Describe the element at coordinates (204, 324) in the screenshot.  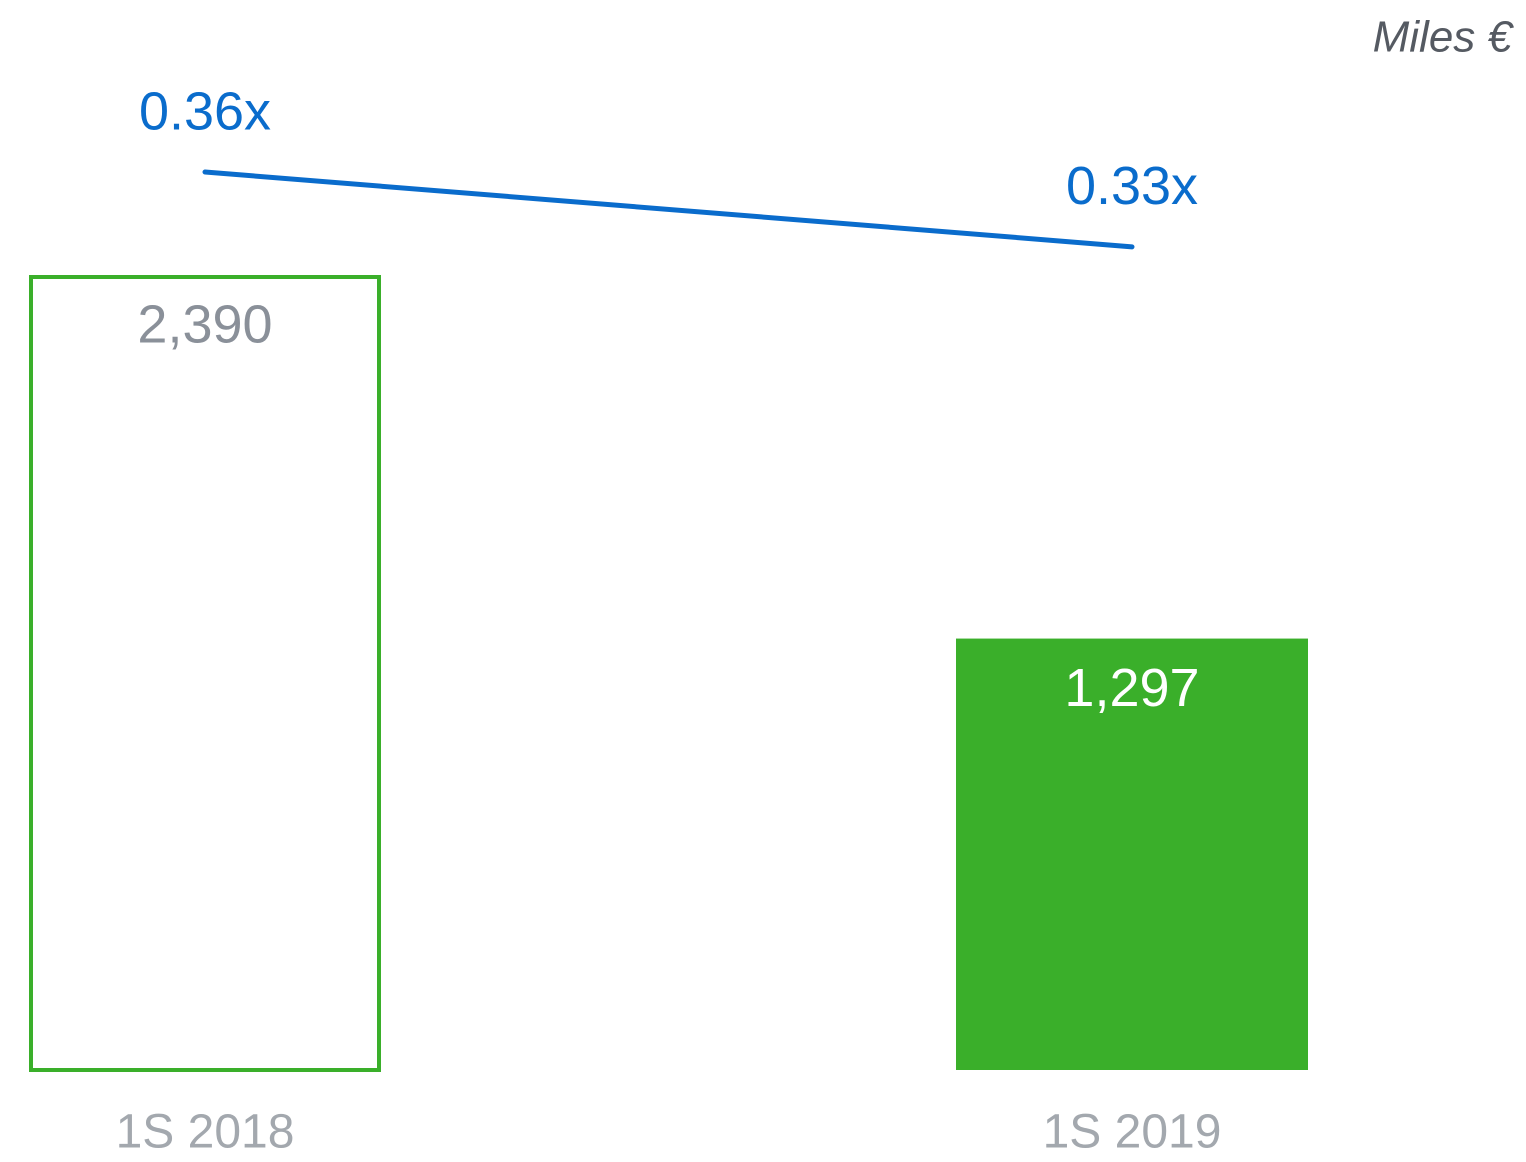
I see `bar-value-label: 2,390` at that location.